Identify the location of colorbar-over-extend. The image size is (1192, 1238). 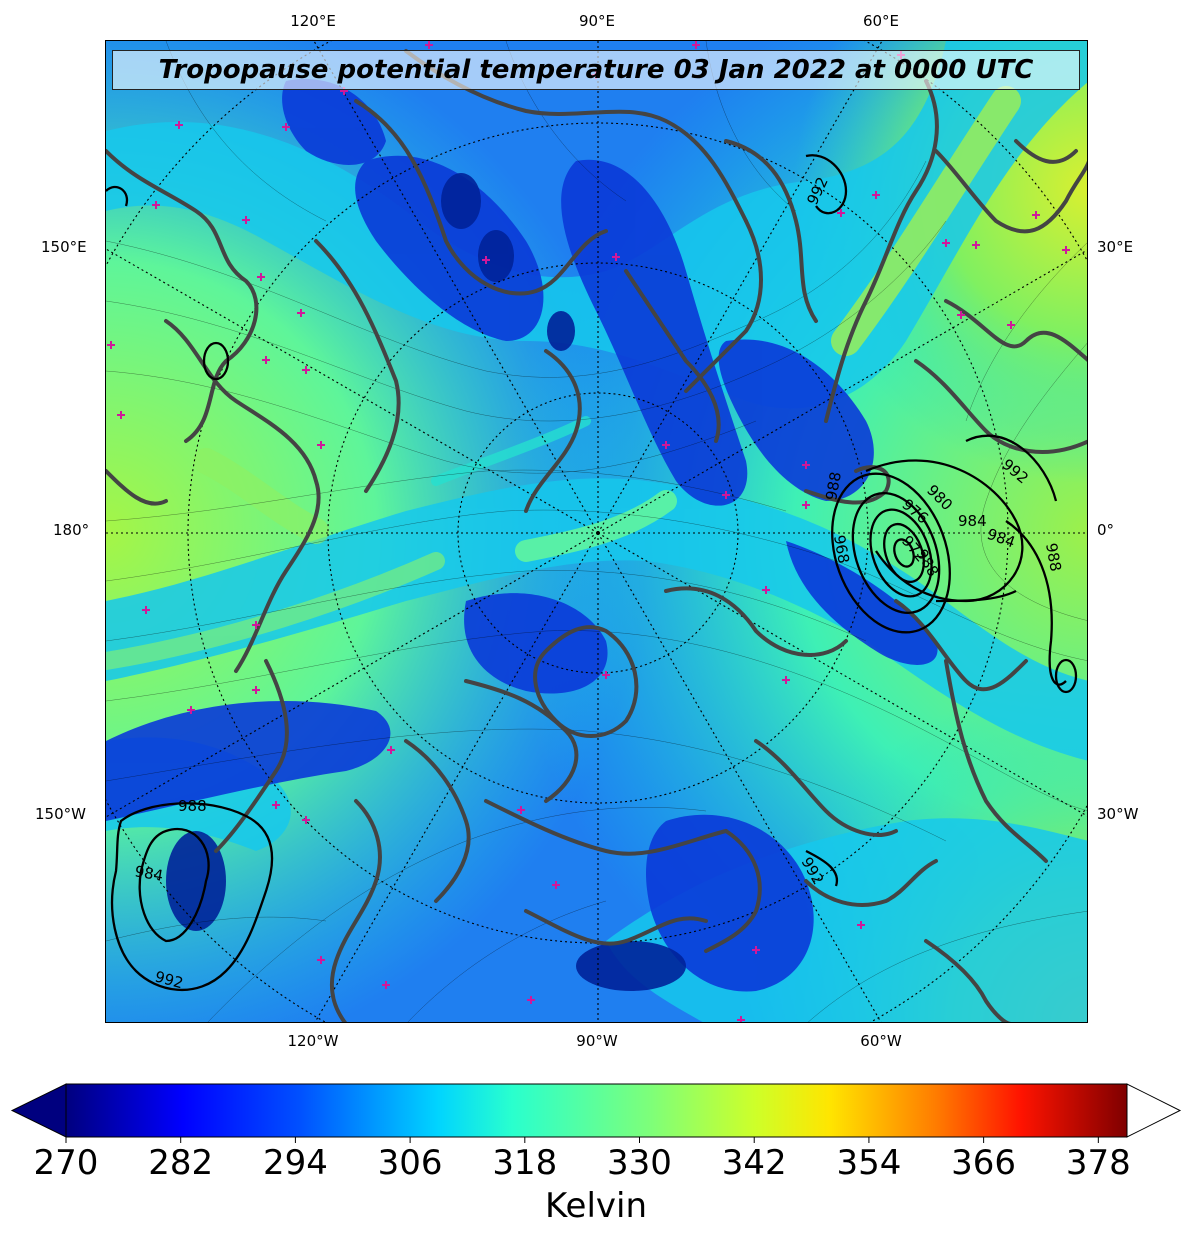
(1154, 1110).